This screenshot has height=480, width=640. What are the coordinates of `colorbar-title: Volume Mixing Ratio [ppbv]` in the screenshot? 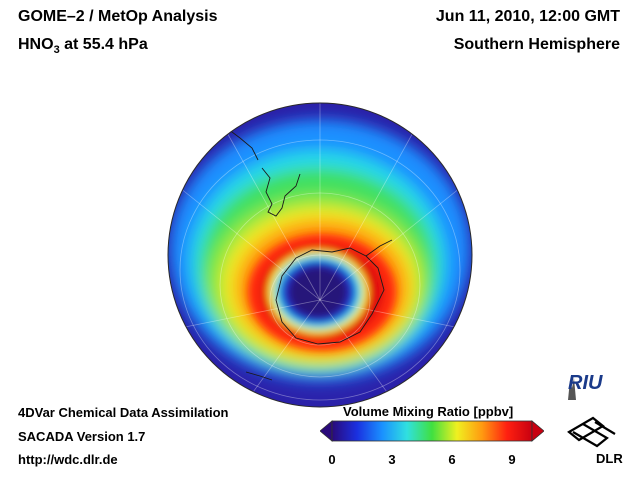 It's located at (428, 411).